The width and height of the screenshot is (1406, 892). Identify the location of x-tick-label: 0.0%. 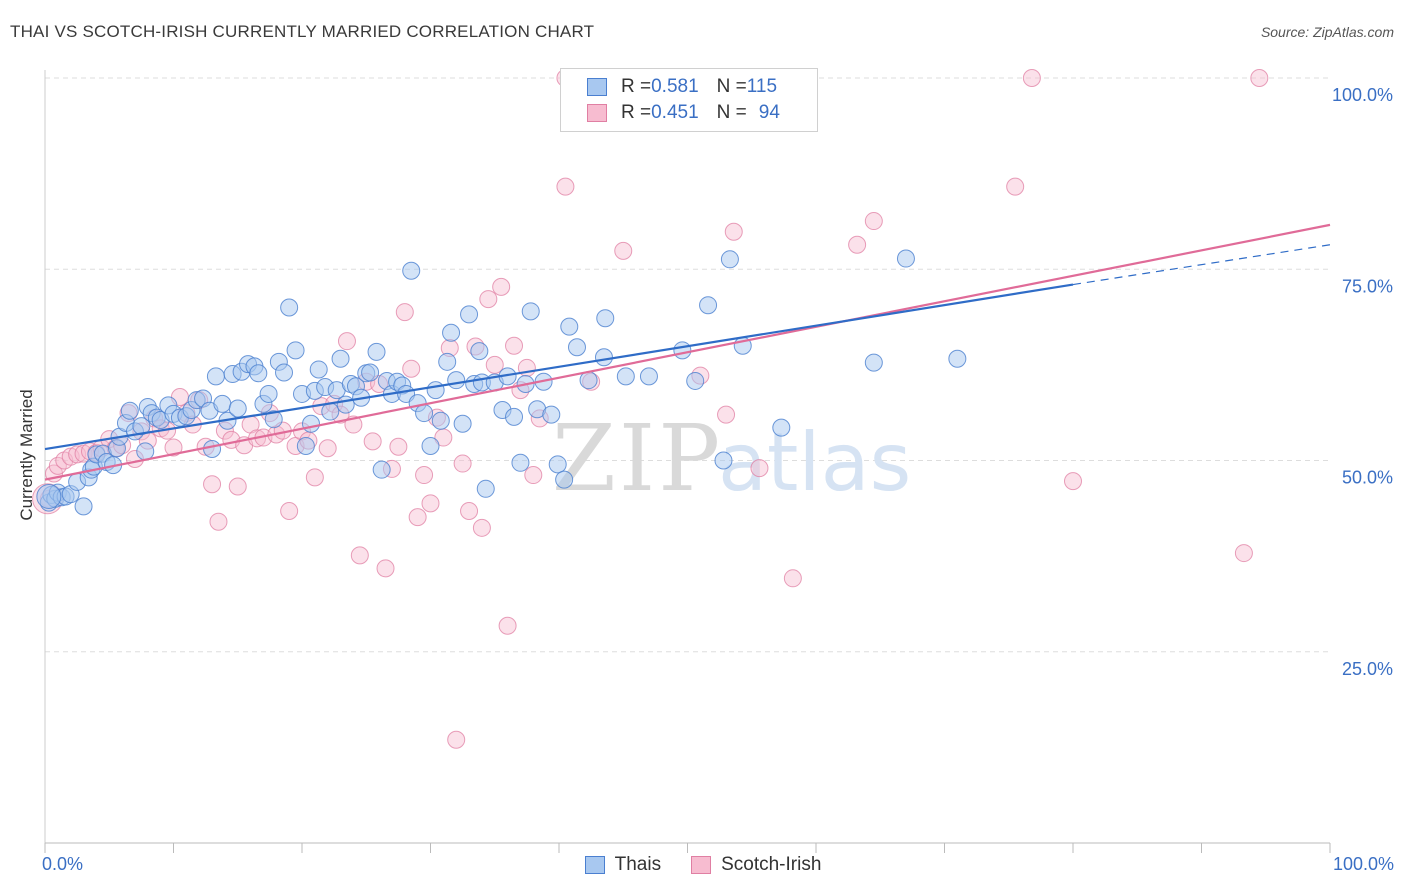
(62, 864).